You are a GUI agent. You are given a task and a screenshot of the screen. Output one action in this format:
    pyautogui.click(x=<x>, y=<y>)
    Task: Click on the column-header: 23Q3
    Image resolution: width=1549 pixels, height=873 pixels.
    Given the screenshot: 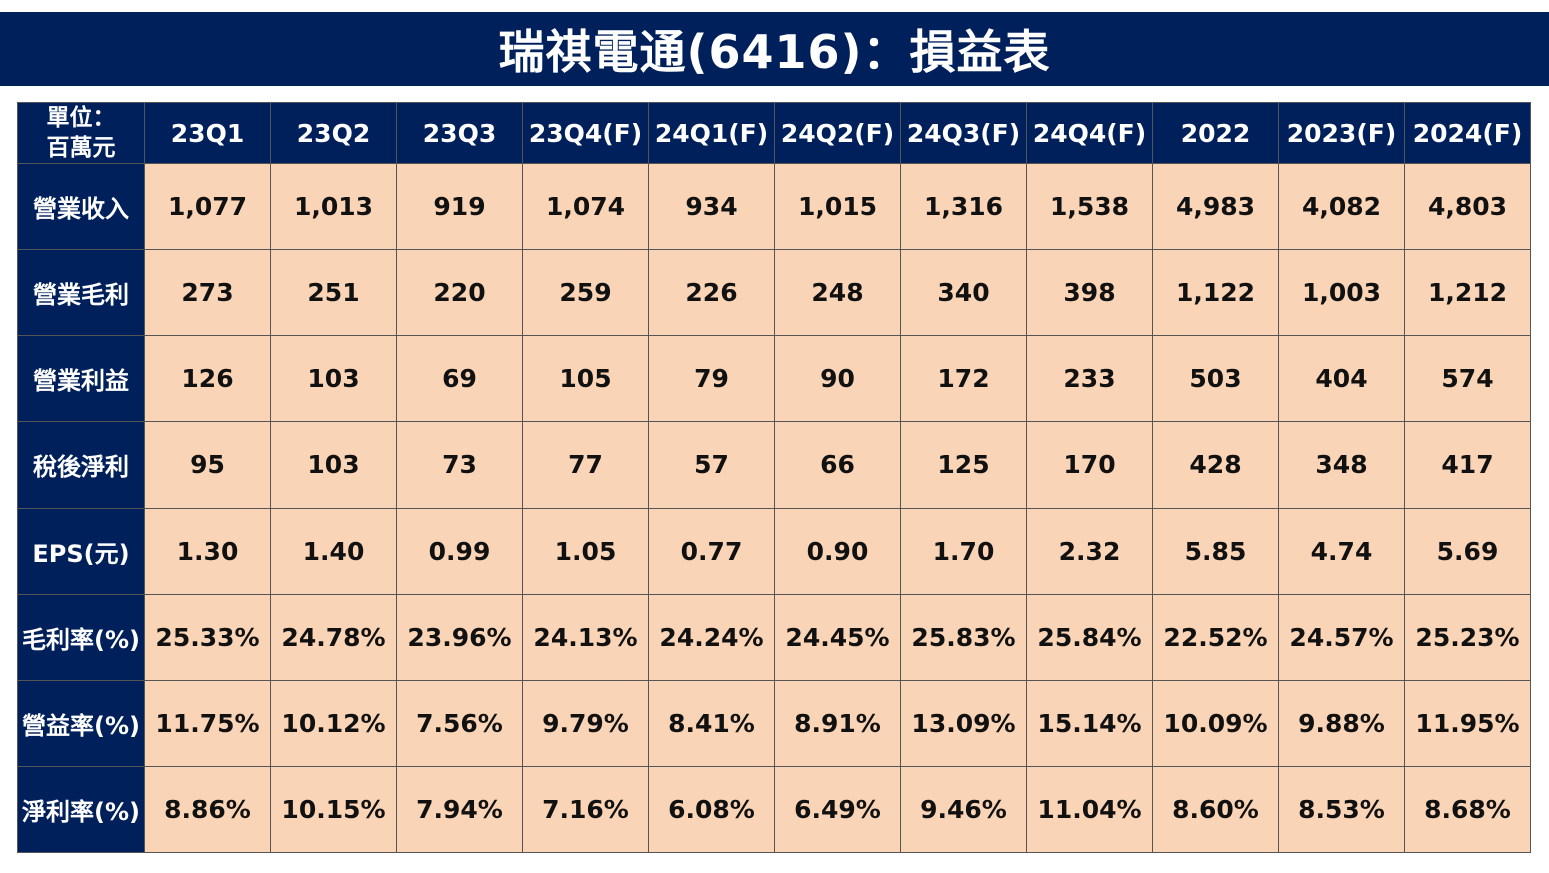 What is the action you would take?
    pyautogui.click(x=459, y=133)
    